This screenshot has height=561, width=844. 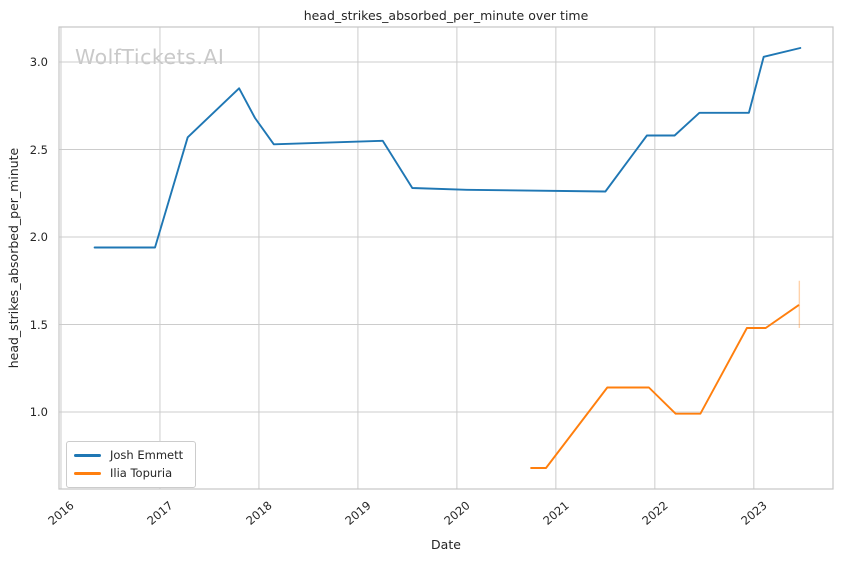 I want to click on series-line-ilia-topuria, so click(x=665, y=386).